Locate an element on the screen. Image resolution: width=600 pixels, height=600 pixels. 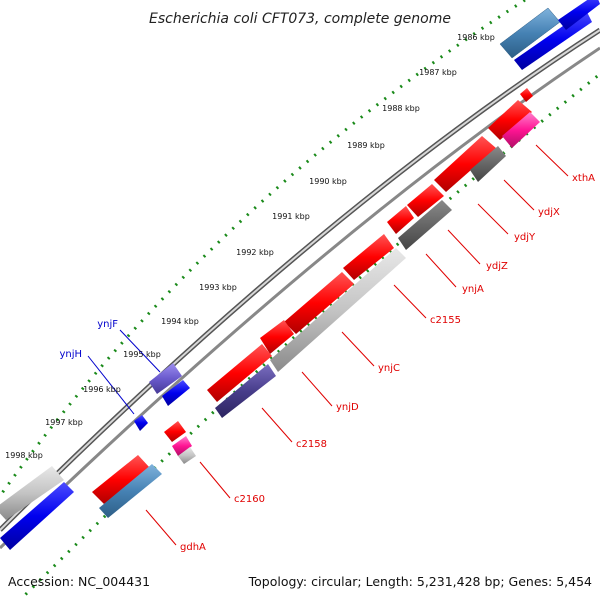
tick-label: 1991 kbp is located at coordinates (291, 216).